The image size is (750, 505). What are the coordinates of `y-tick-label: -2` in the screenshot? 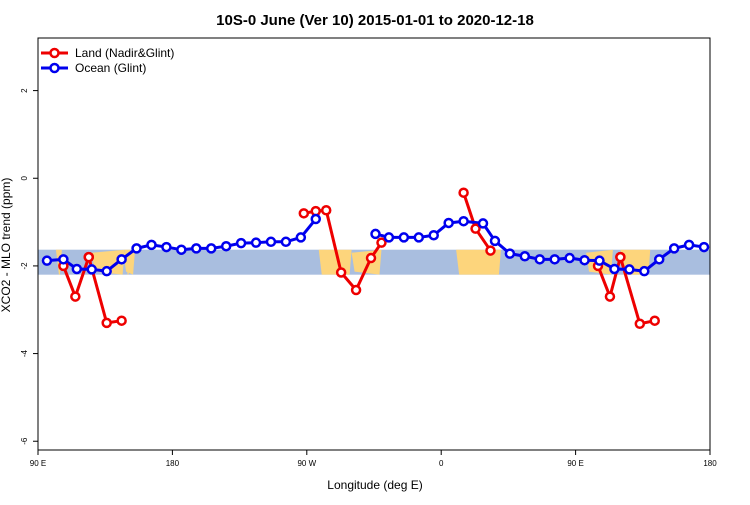 It's located at (24, 266).